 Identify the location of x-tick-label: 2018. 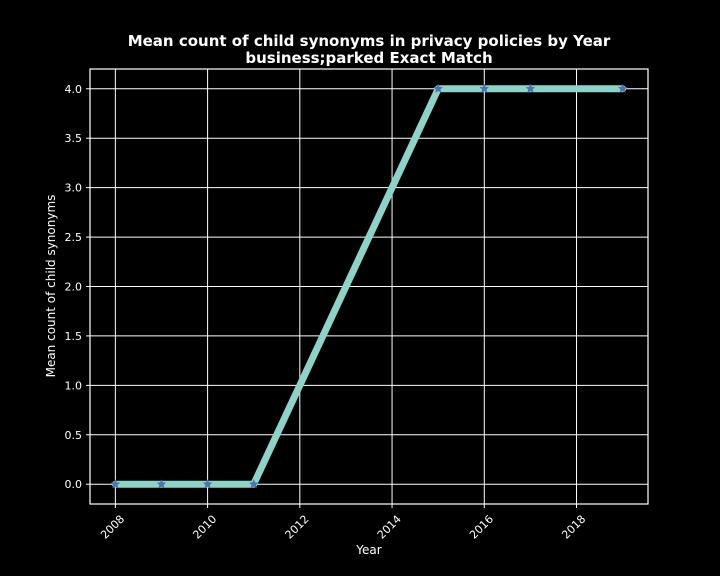
(573, 527).